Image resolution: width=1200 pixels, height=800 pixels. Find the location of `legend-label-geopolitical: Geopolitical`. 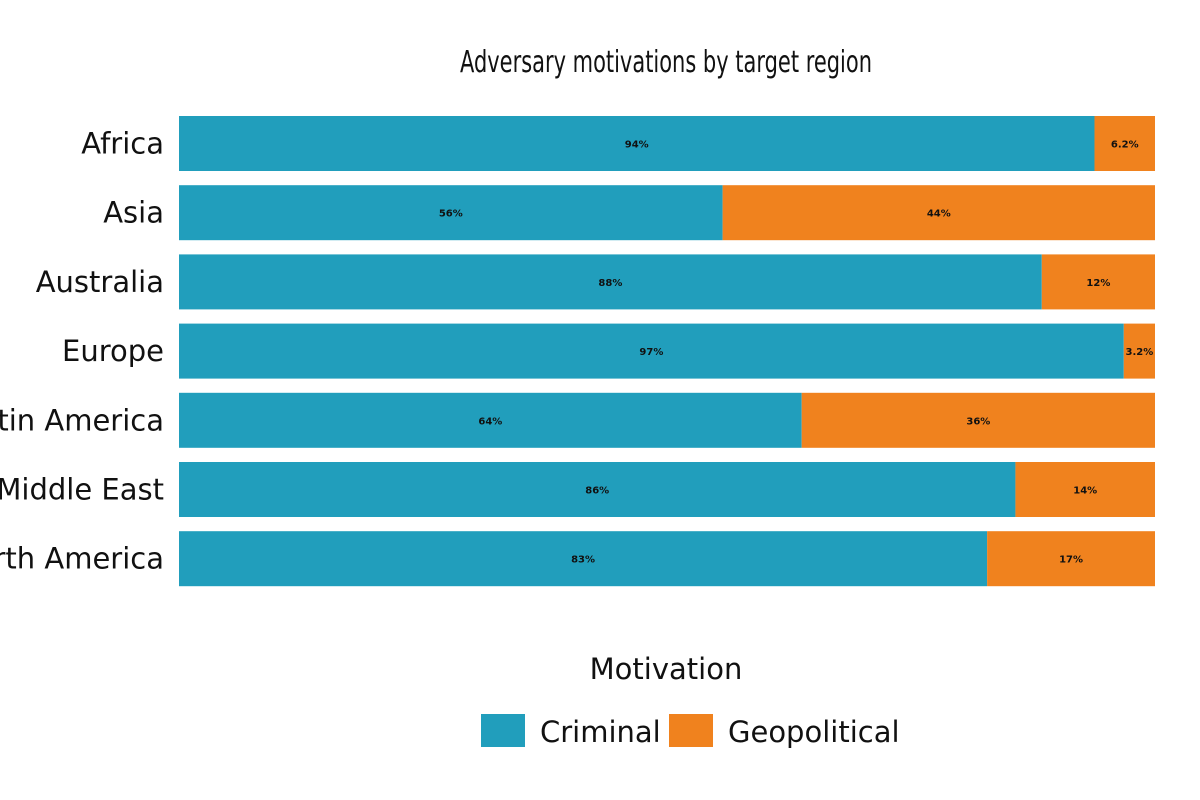

legend-label-geopolitical: Geopolitical is located at coordinates (814, 732).